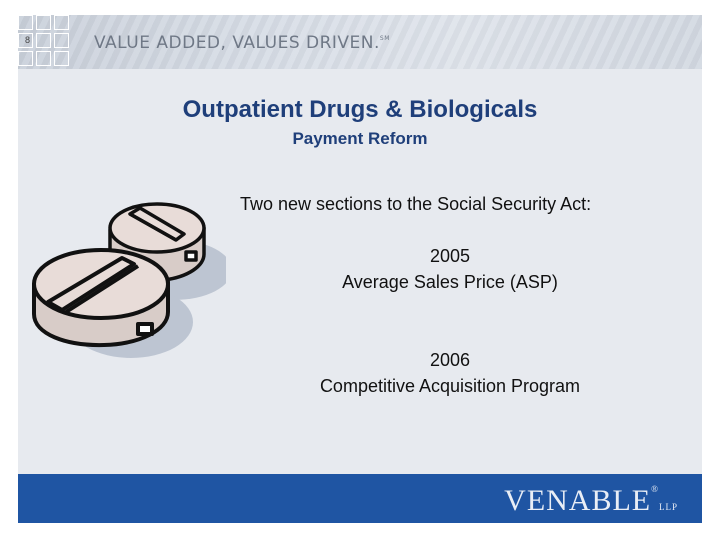 The width and height of the screenshot is (720, 540). Describe the element at coordinates (360, 138) in the screenshot. I see `slide-subtitle: Payment Reform` at that location.